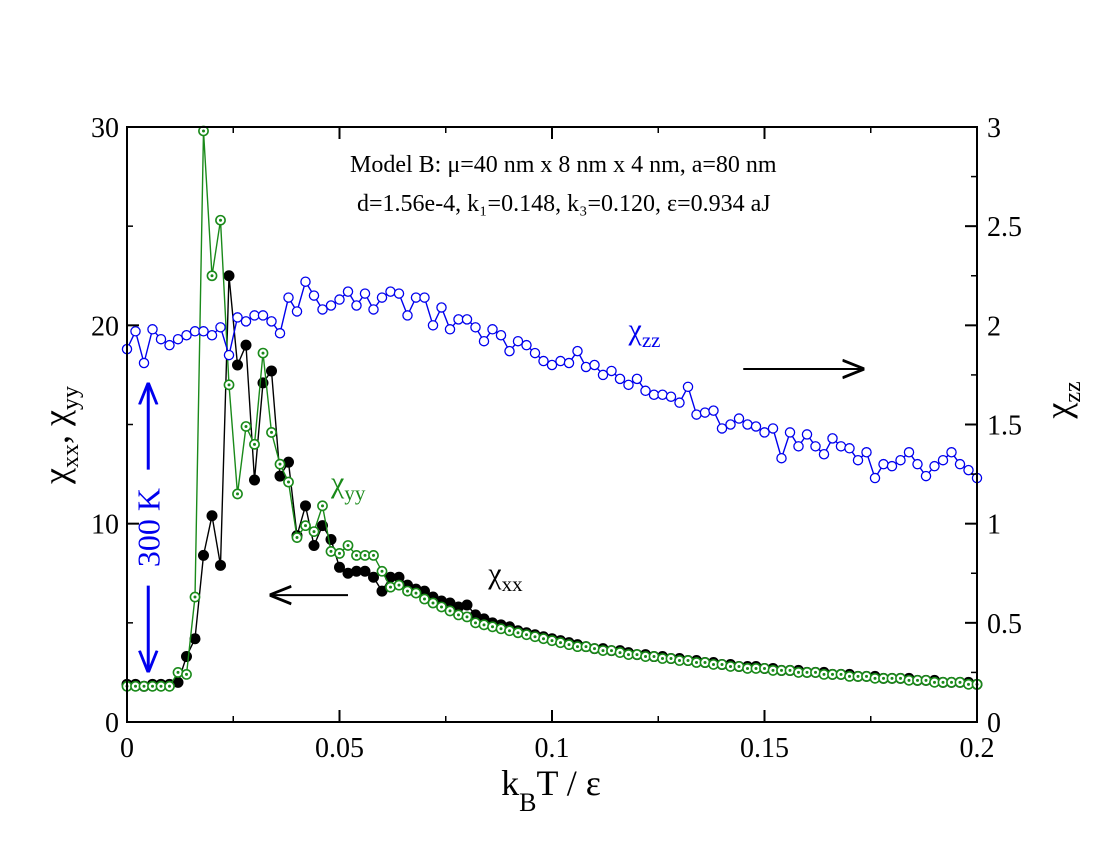 The height and width of the screenshot is (850, 1100). I want to click on temperature-300k-marker: 300 K, so click(148, 528).